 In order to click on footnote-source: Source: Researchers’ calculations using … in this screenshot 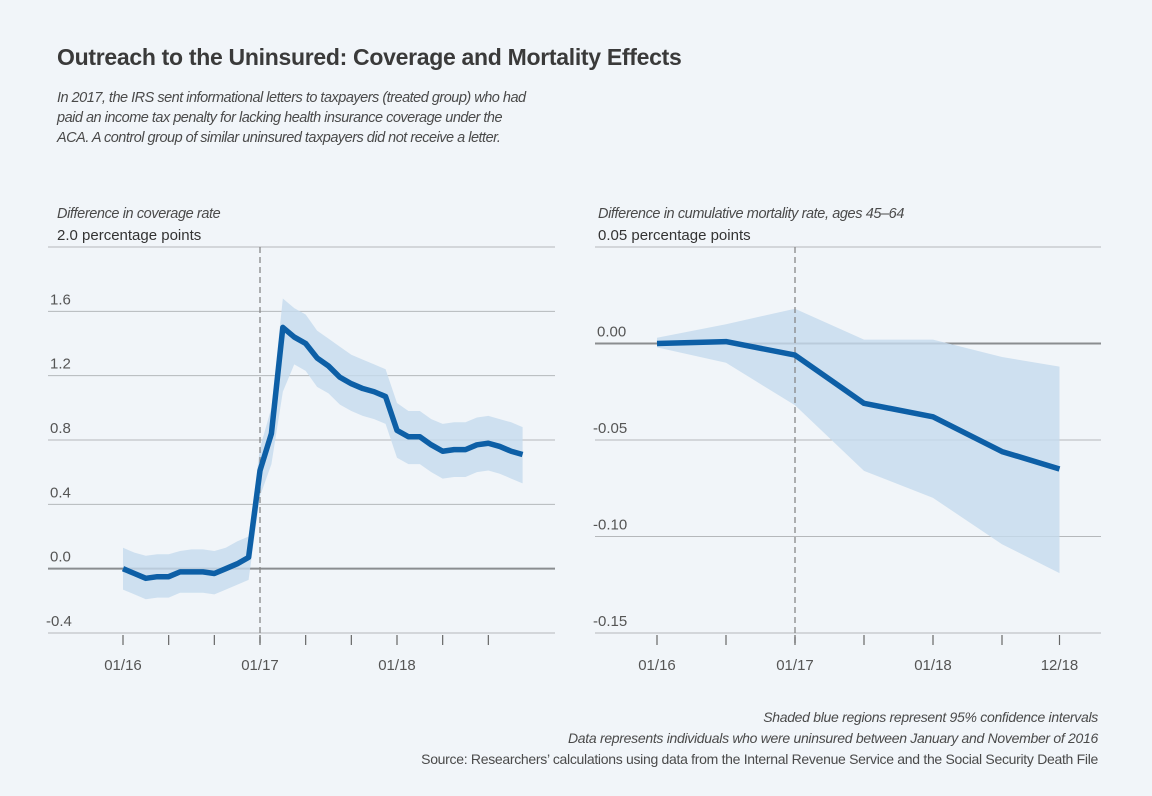, I will do `click(759, 759)`.